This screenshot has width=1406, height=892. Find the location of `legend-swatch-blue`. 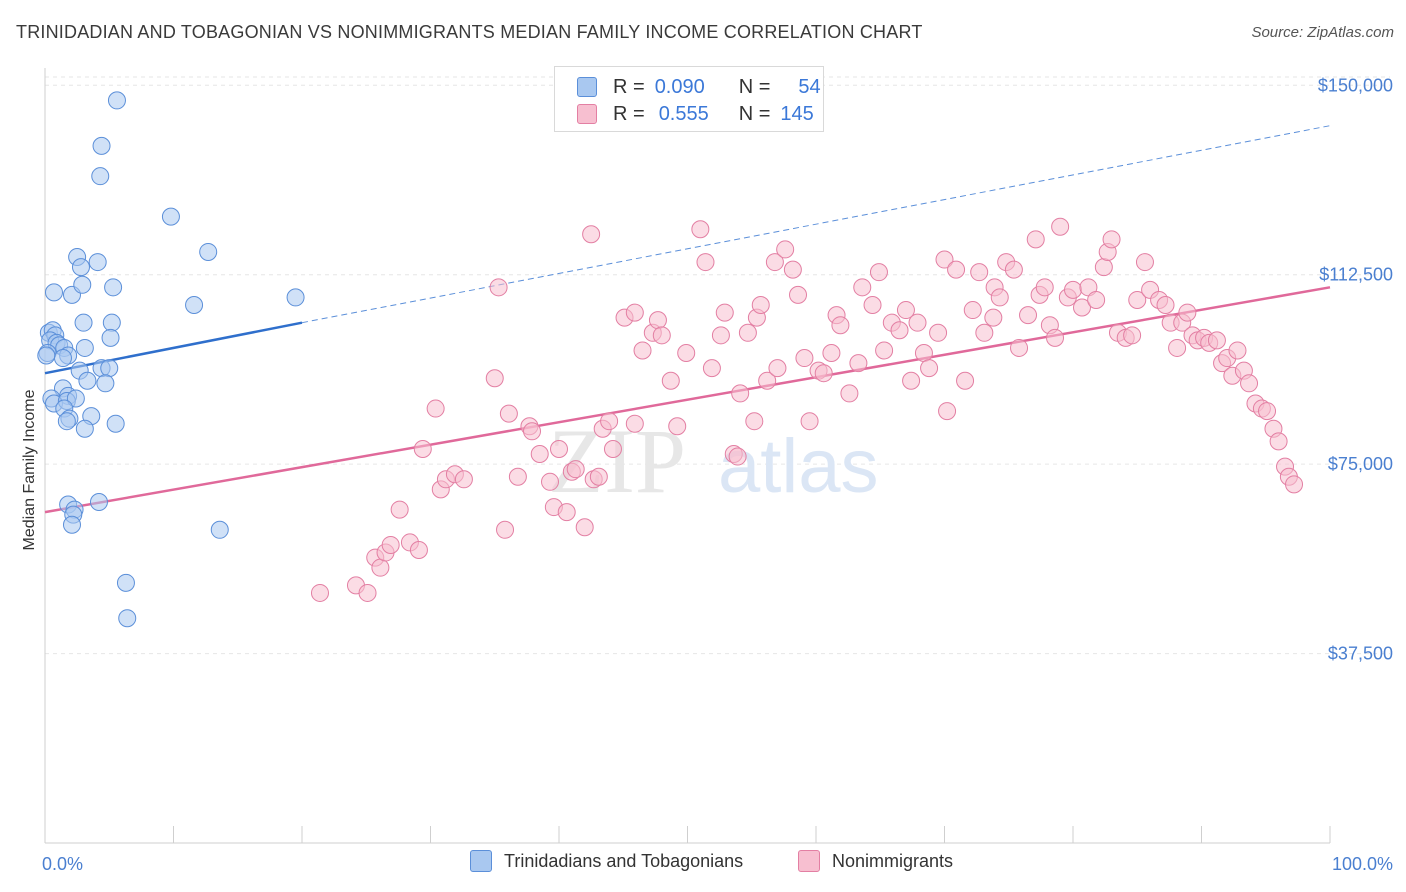

legend-swatch-blue is located at coordinates (587, 87).